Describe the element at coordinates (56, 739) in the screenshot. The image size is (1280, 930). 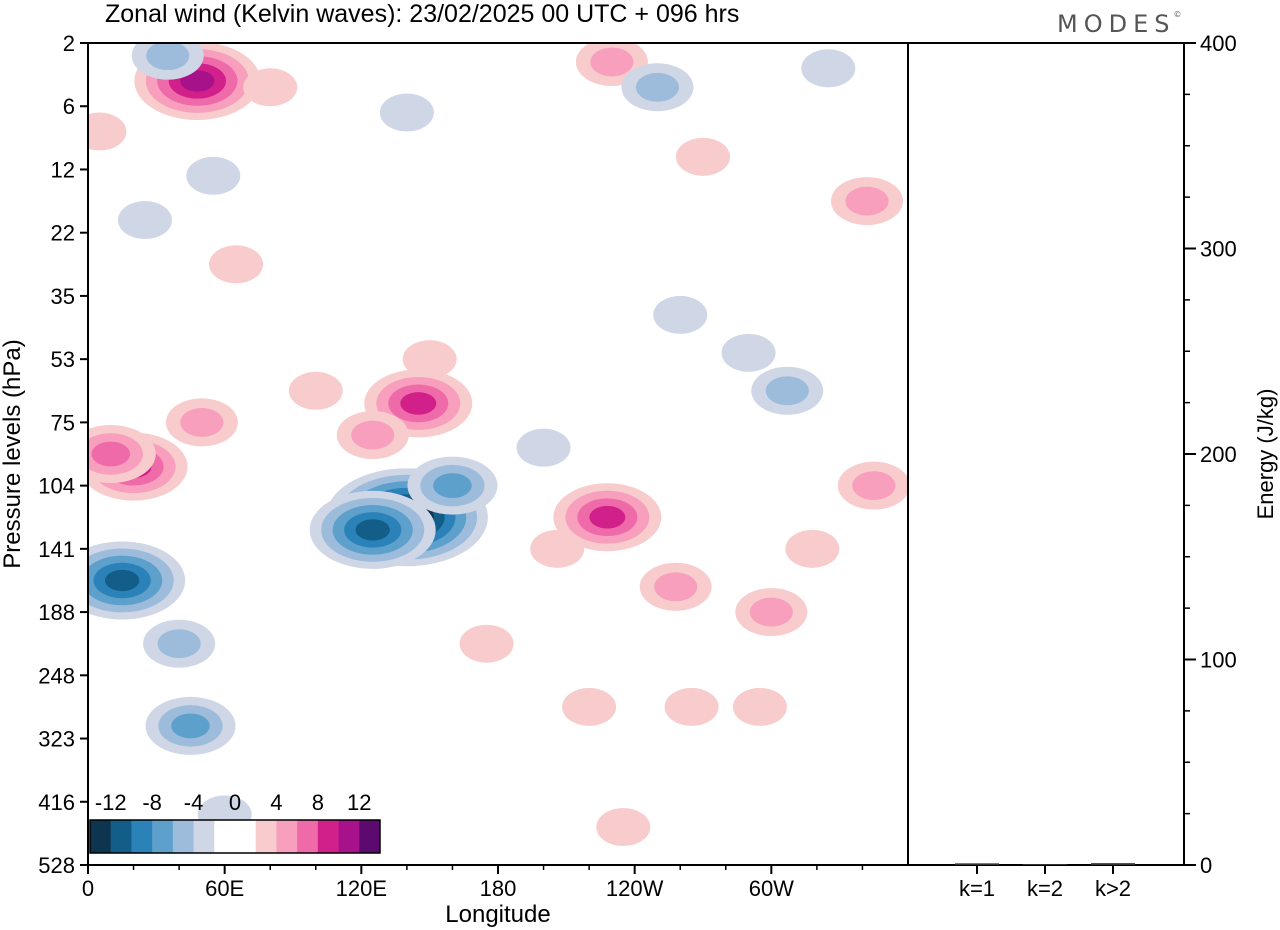
I see `pressure-tick-label: 323` at that location.